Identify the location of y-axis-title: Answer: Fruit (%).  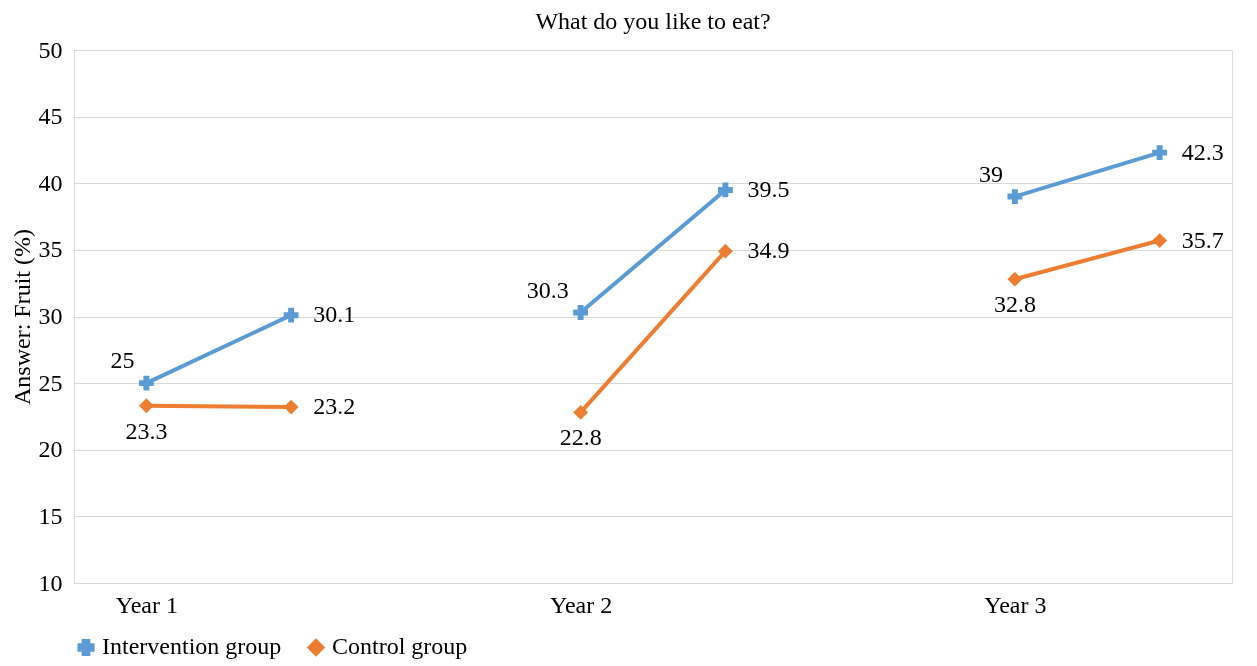
(21, 317).